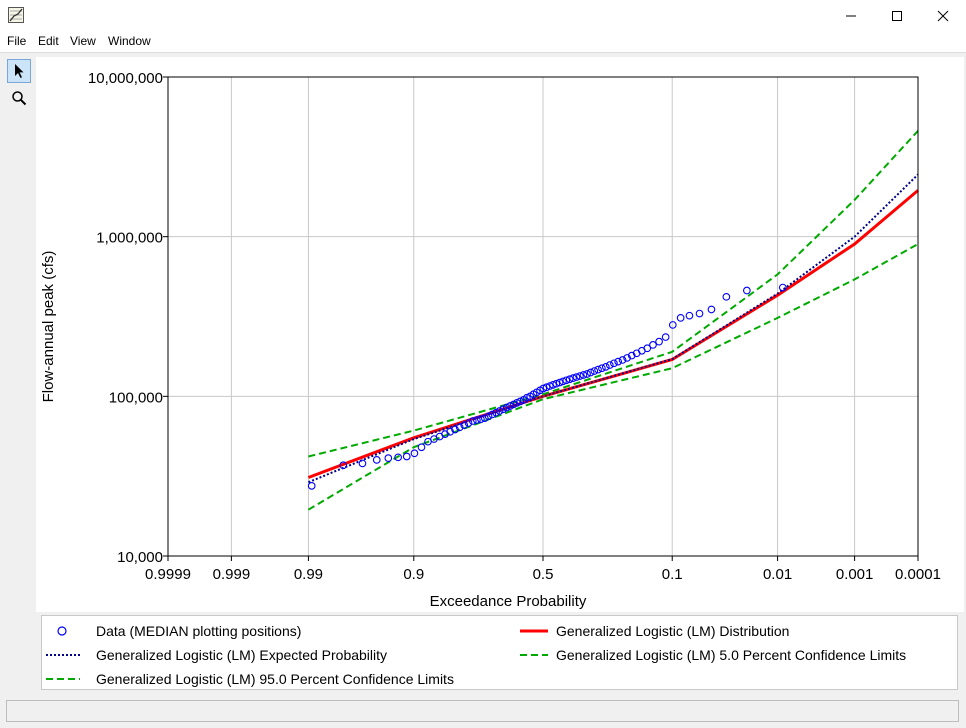 Image resolution: width=966 pixels, height=728 pixels. I want to click on legend-symbol-dotted-line, so click(63, 655).